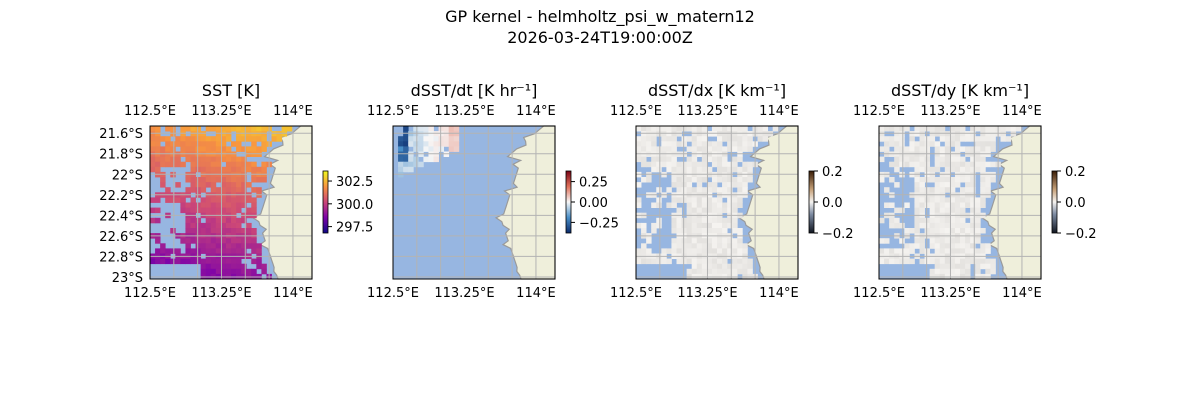 The width and height of the screenshot is (1200, 400). Describe the element at coordinates (121, 257) in the screenshot. I see `y-tick-label: 22.8°S` at that location.